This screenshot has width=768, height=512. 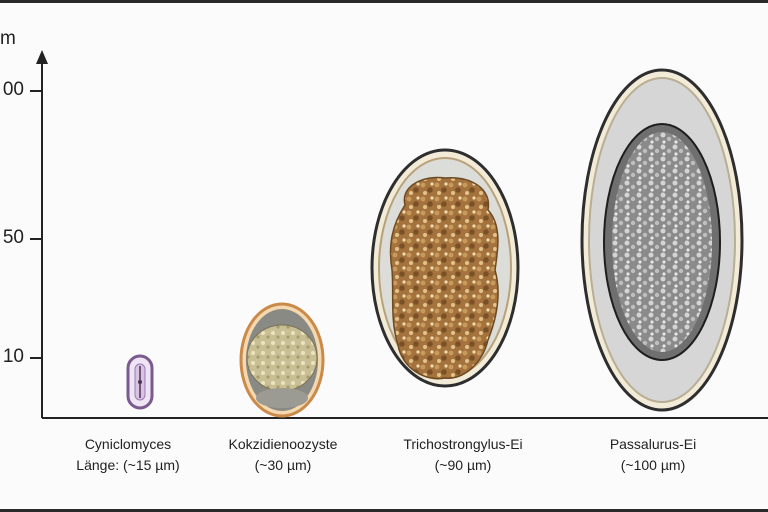 What do you see at coordinates (282, 360) in the screenshot?
I see `kokzidienoozyste-cell` at bounding box center [282, 360].